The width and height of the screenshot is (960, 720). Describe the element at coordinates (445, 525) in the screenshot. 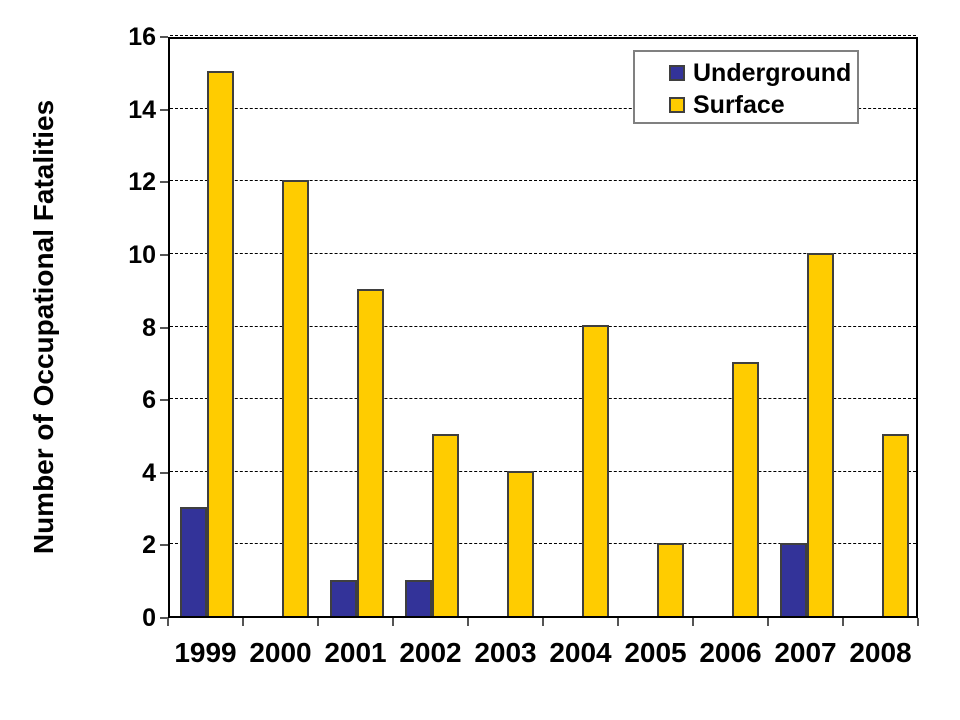

I see `bar-surface-2002` at that location.